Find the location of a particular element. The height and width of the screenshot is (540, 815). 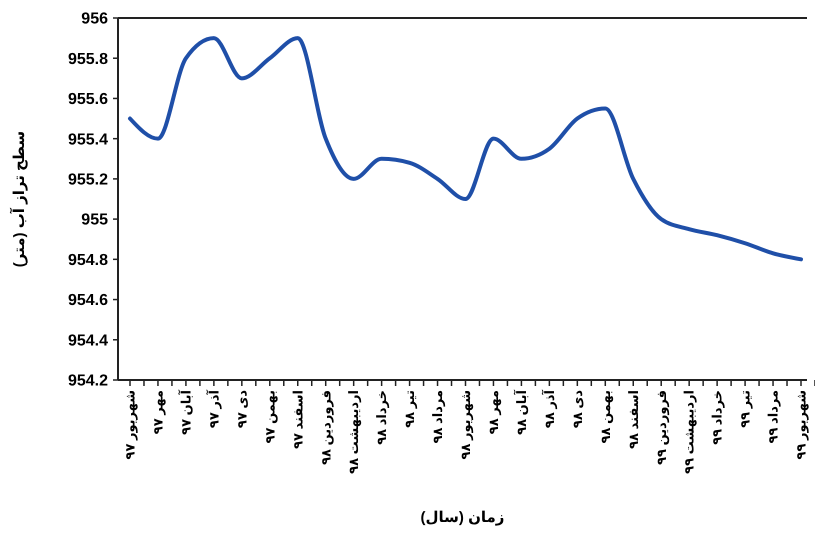

y-tick-label: 955.4 is located at coordinates (88, 139).